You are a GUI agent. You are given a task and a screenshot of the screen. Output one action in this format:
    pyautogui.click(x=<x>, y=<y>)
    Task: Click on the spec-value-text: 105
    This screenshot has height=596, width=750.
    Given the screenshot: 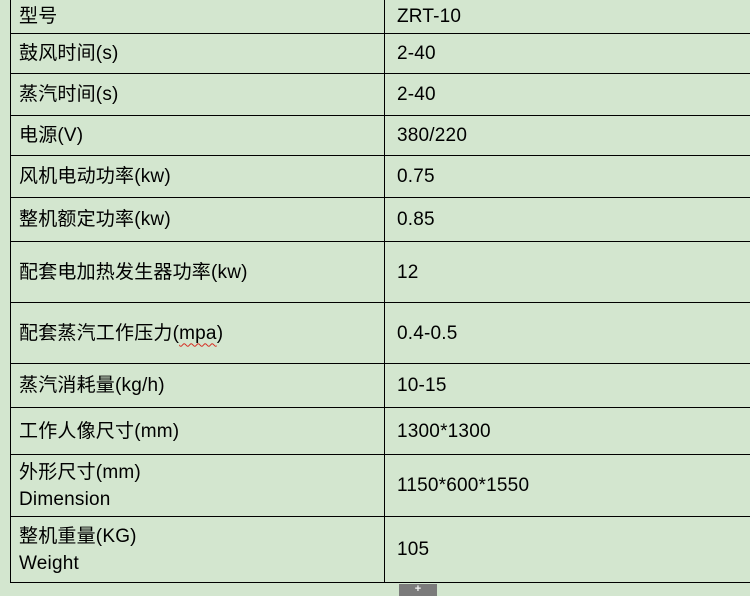 What is the action you would take?
    pyautogui.click(x=413, y=549)
    